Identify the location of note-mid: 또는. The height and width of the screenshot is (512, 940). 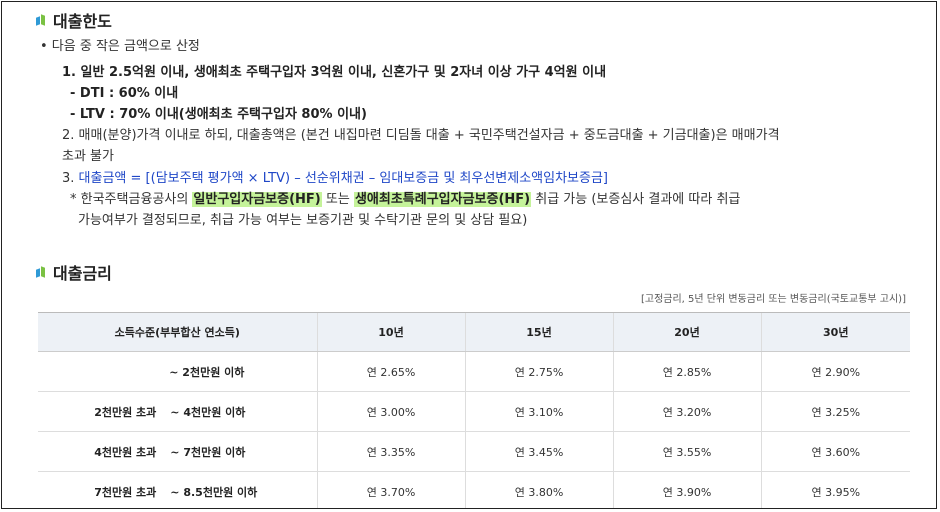
(337, 199).